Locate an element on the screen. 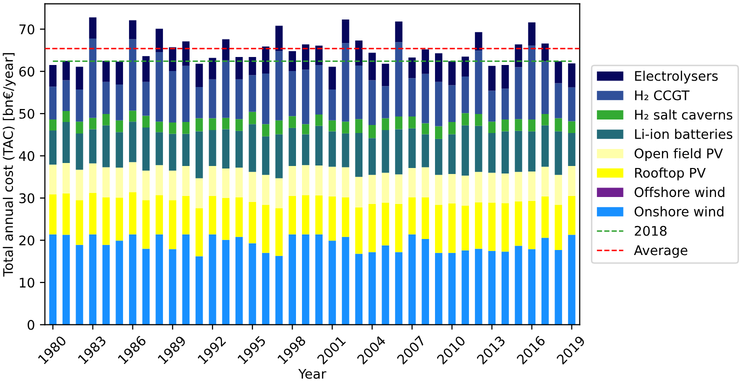 Image resolution: width=748 pixels, height=382 pixels. x-axis-title: Year is located at coordinates (312, 373).